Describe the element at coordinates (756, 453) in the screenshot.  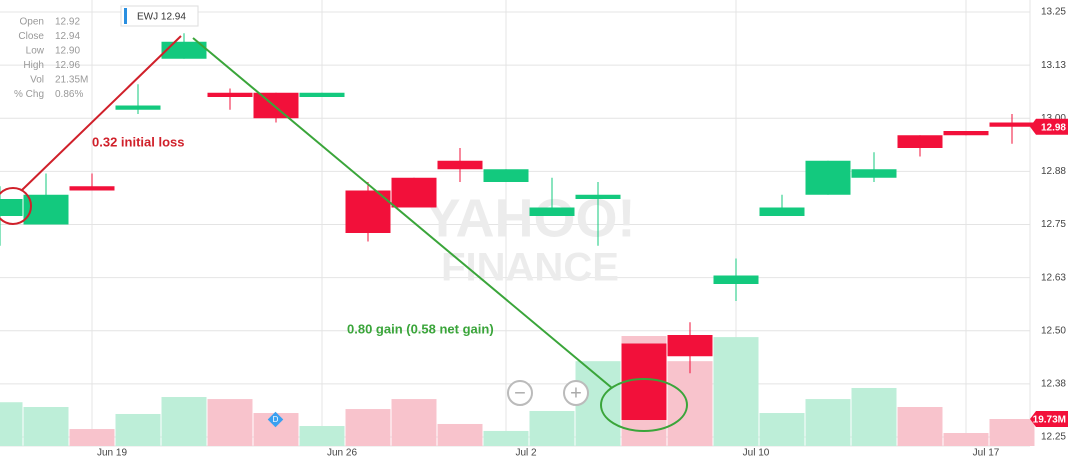
I see `x-tick-label: Jul 10` at that location.